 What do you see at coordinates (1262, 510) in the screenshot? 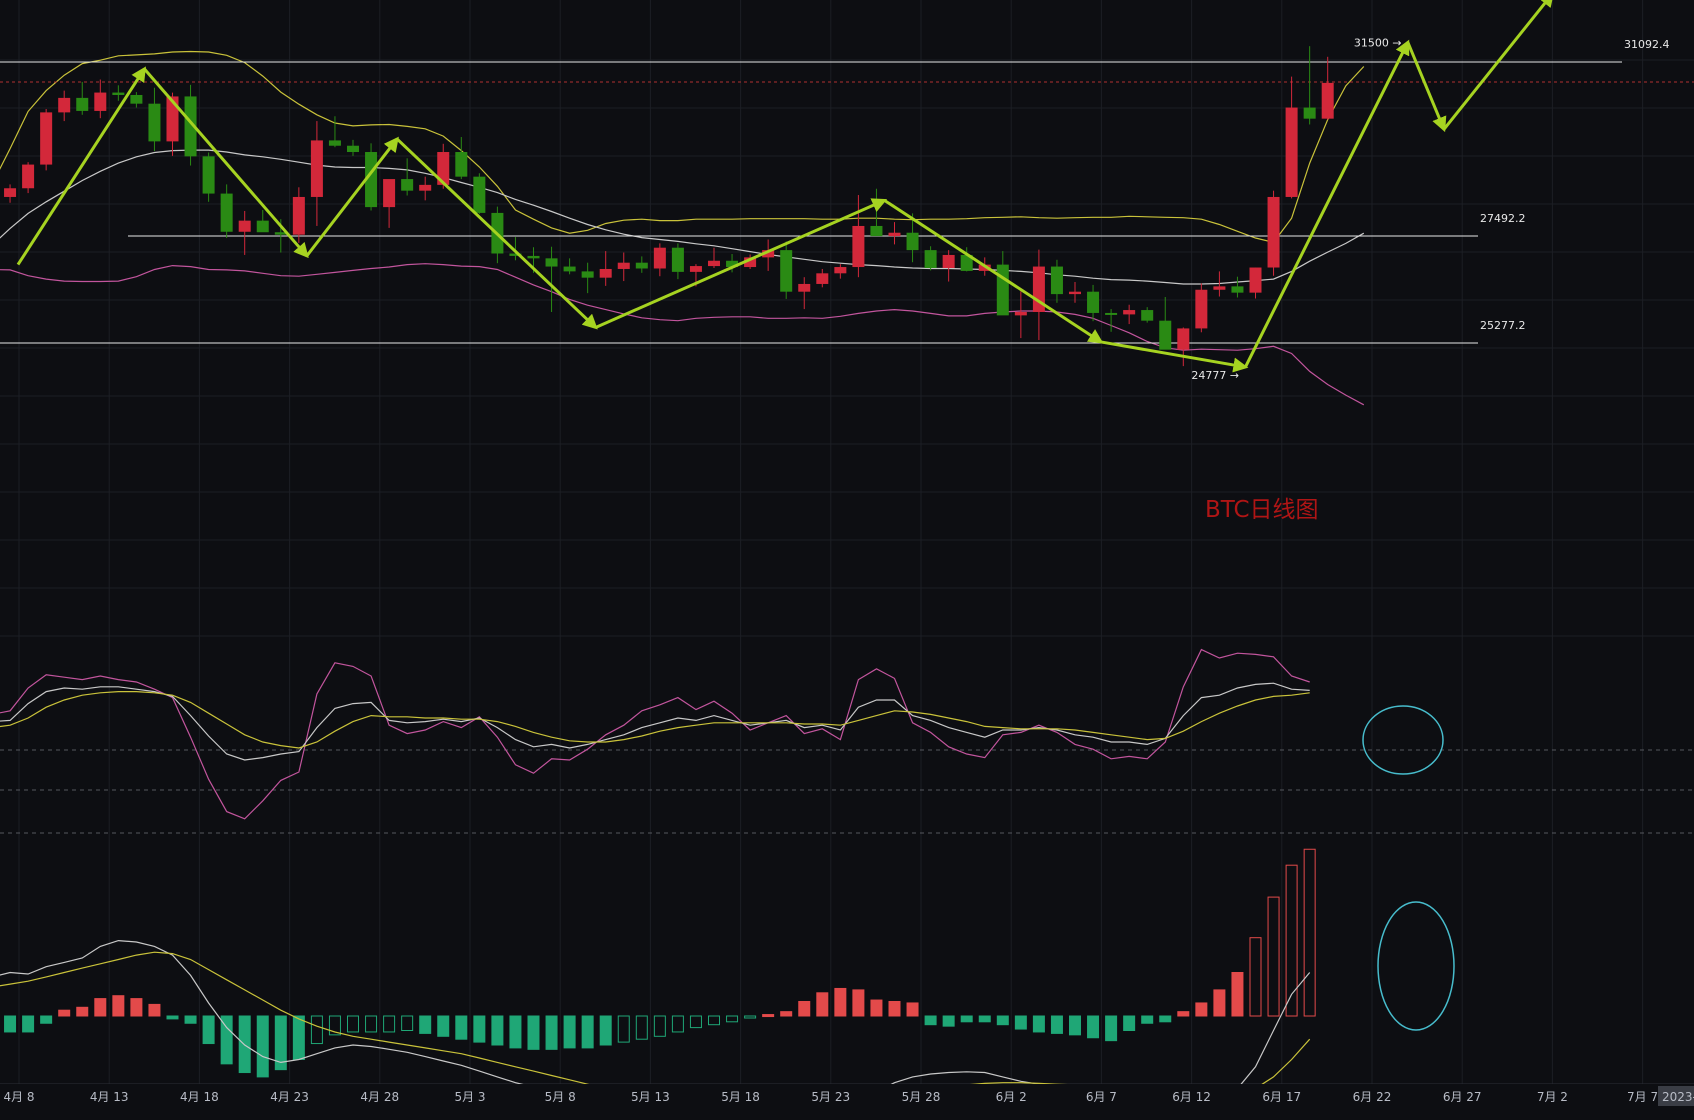
I see `chart-title: BTC日线图` at bounding box center [1262, 510].